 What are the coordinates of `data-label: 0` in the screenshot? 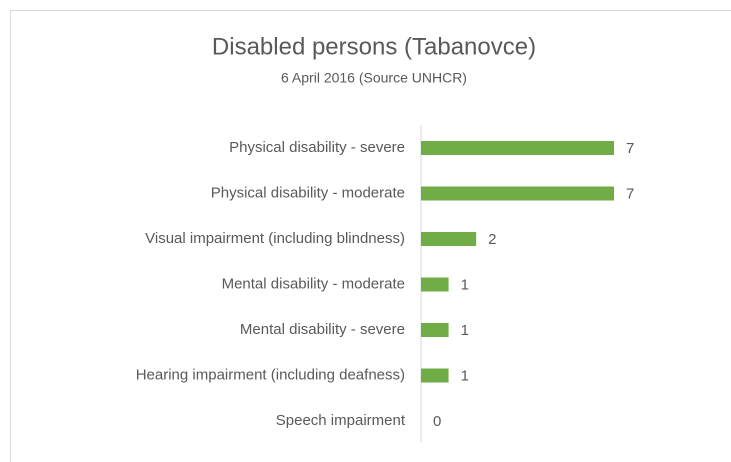 It's located at (437, 421).